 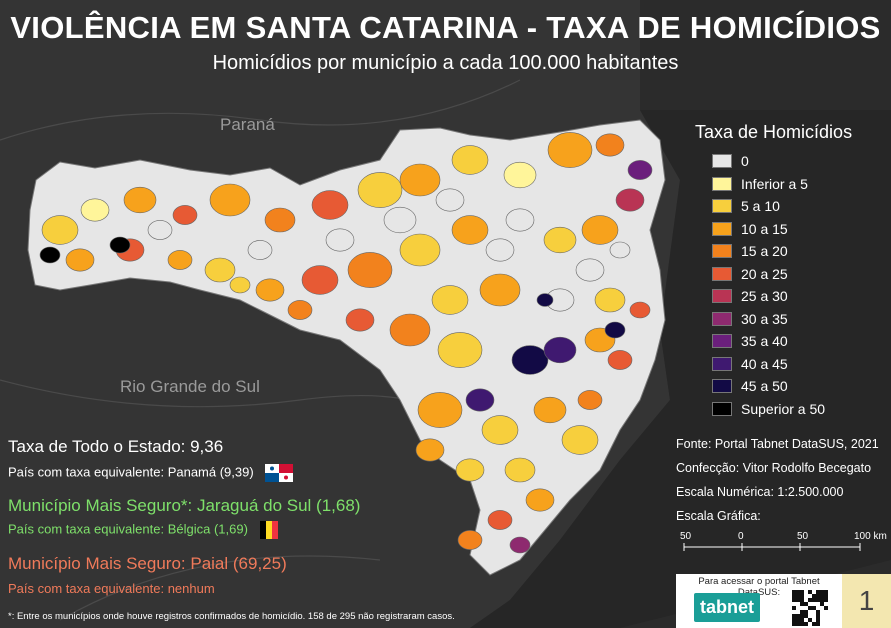 What do you see at coordinates (260, 110) in the screenshot?
I see `road-line` at bounding box center [260, 110].